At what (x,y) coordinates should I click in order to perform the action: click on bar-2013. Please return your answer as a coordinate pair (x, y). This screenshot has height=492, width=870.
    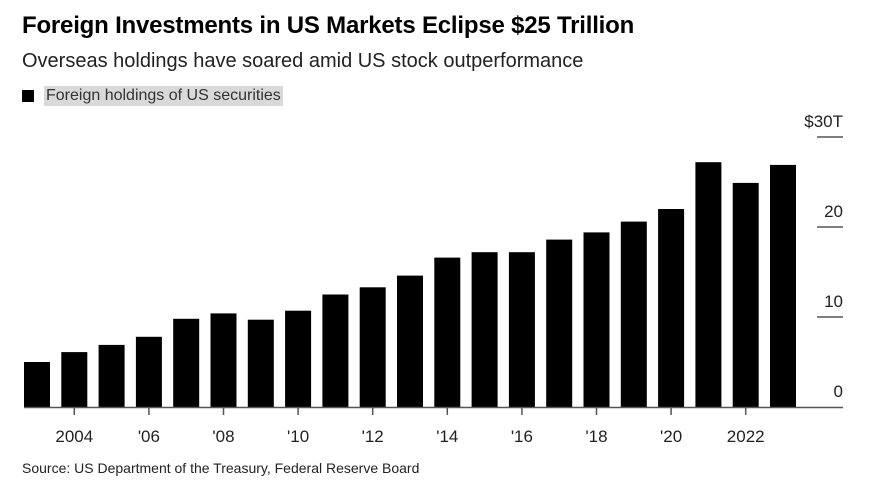
    Looking at the image, I should click on (410, 341).